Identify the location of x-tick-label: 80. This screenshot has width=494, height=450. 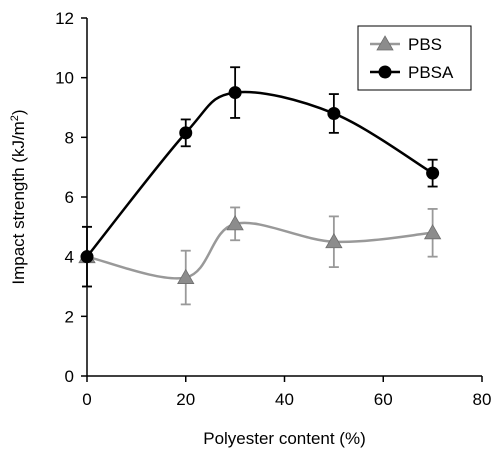
(482, 399).